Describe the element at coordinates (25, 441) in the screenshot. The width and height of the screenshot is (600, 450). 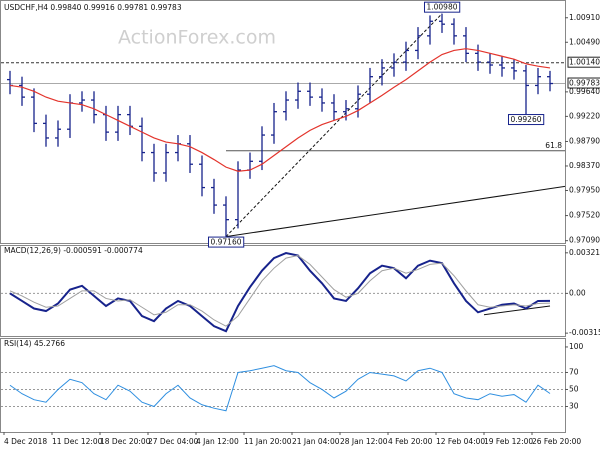
I see `x-tick-label: 4 Dec 2018` at that location.